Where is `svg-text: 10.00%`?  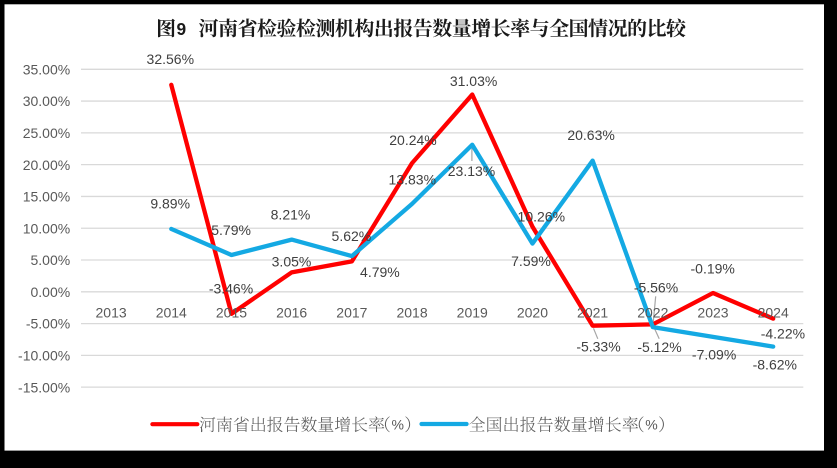
svg-text: 10.00% is located at coordinates (46, 228).